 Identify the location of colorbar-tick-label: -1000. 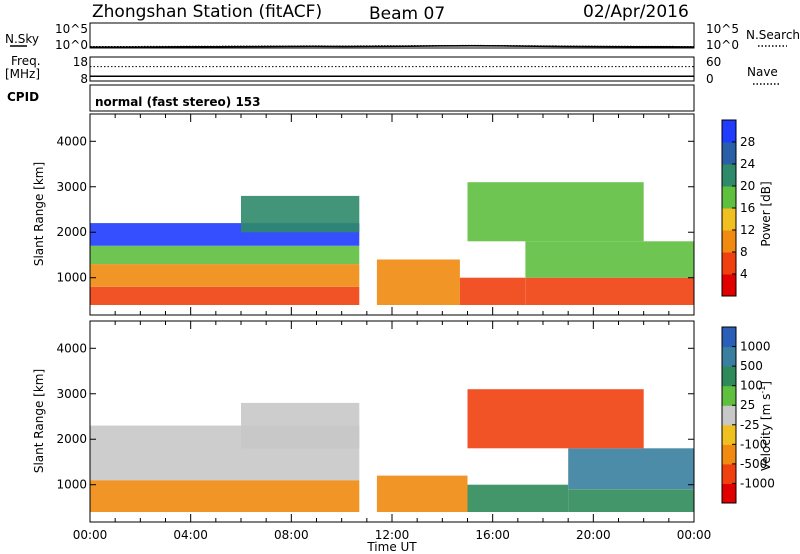
(757, 483).